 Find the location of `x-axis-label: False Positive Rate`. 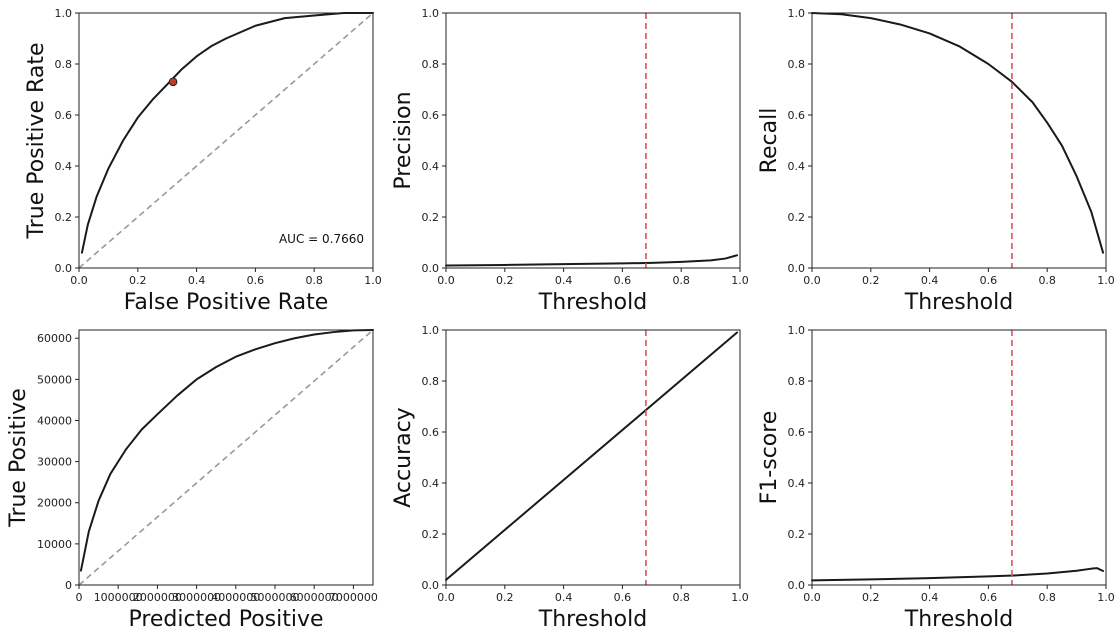

x-axis-label: False Positive Rate is located at coordinates (226, 302).